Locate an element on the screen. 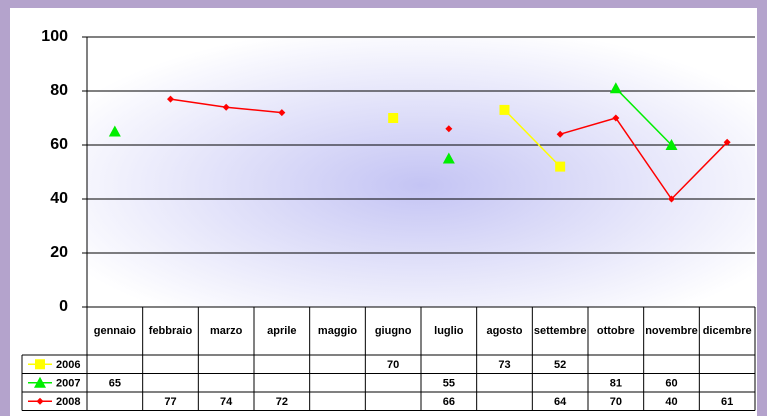 This screenshot has width=767, height=416. category-label-box: ottobre is located at coordinates (615, 330).